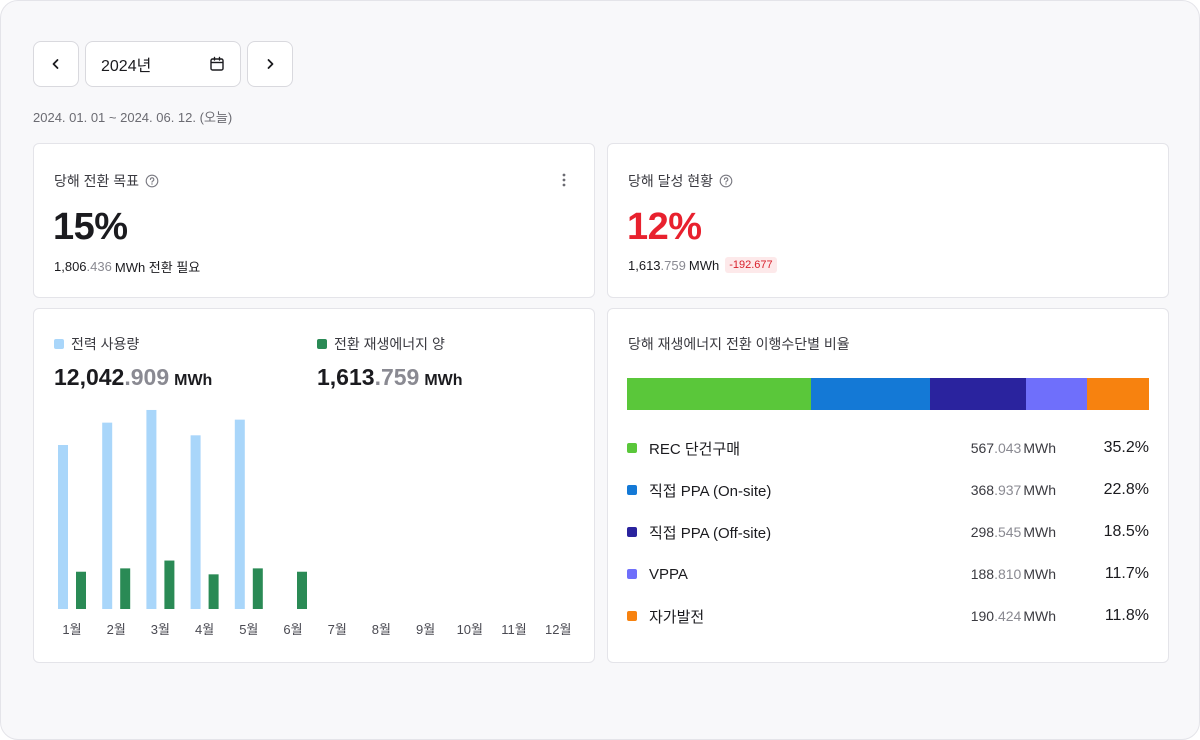 This screenshot has height=740, width=1200. I want to click on share-row: 직접 PPA (On-site) 368.937 MWh 22.8%, so click(888, 490).